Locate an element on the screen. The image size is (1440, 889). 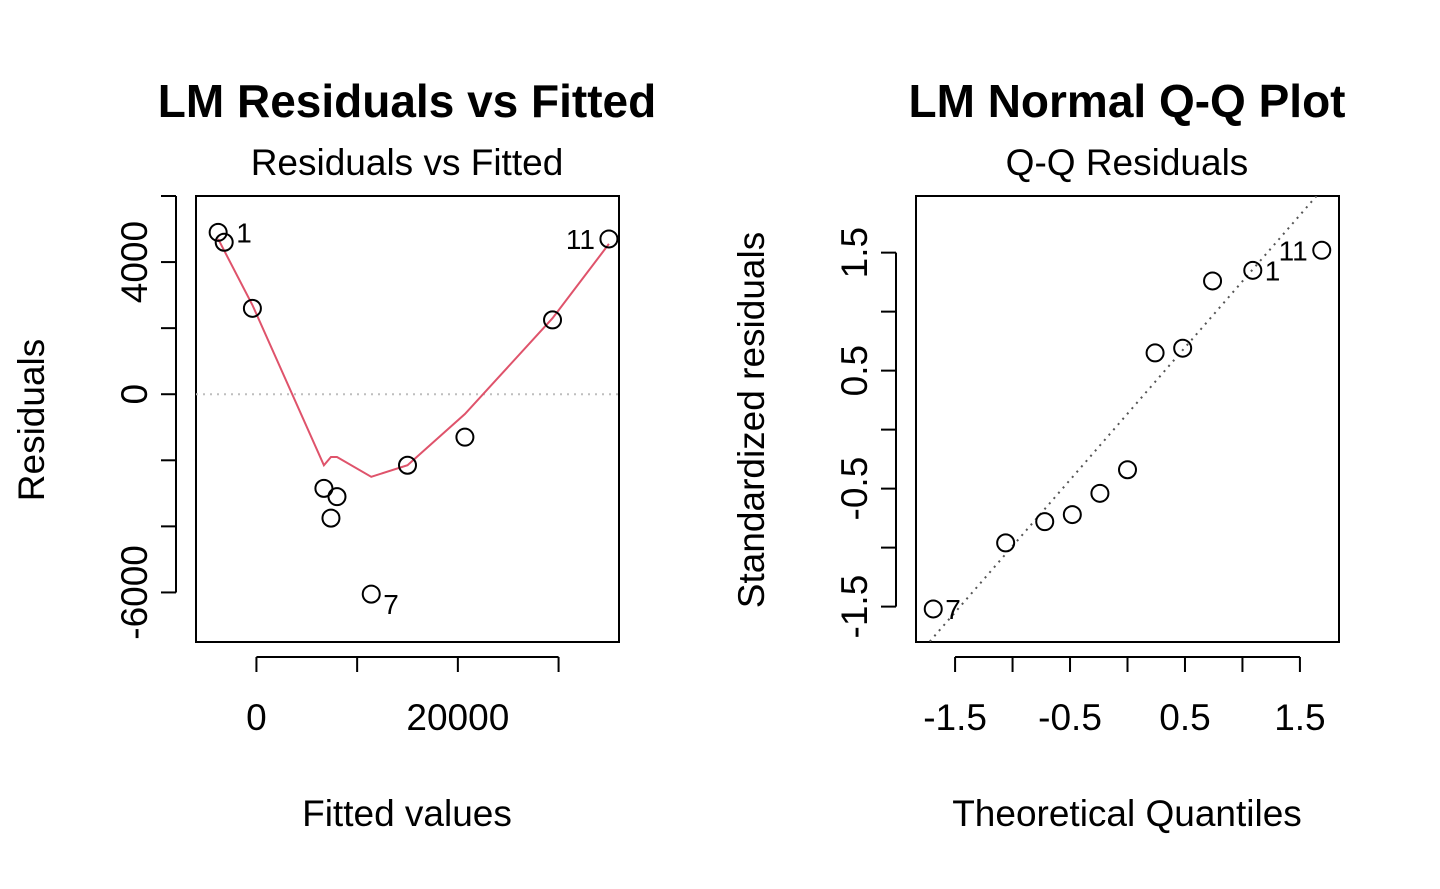
y-tick-label: 1.5 is located at coordinates (854, 252).